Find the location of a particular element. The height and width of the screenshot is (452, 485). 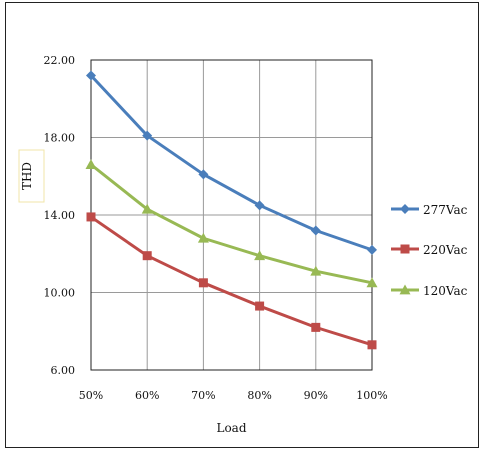

x-tick-label: 60% is located at coordinates (147, 395).